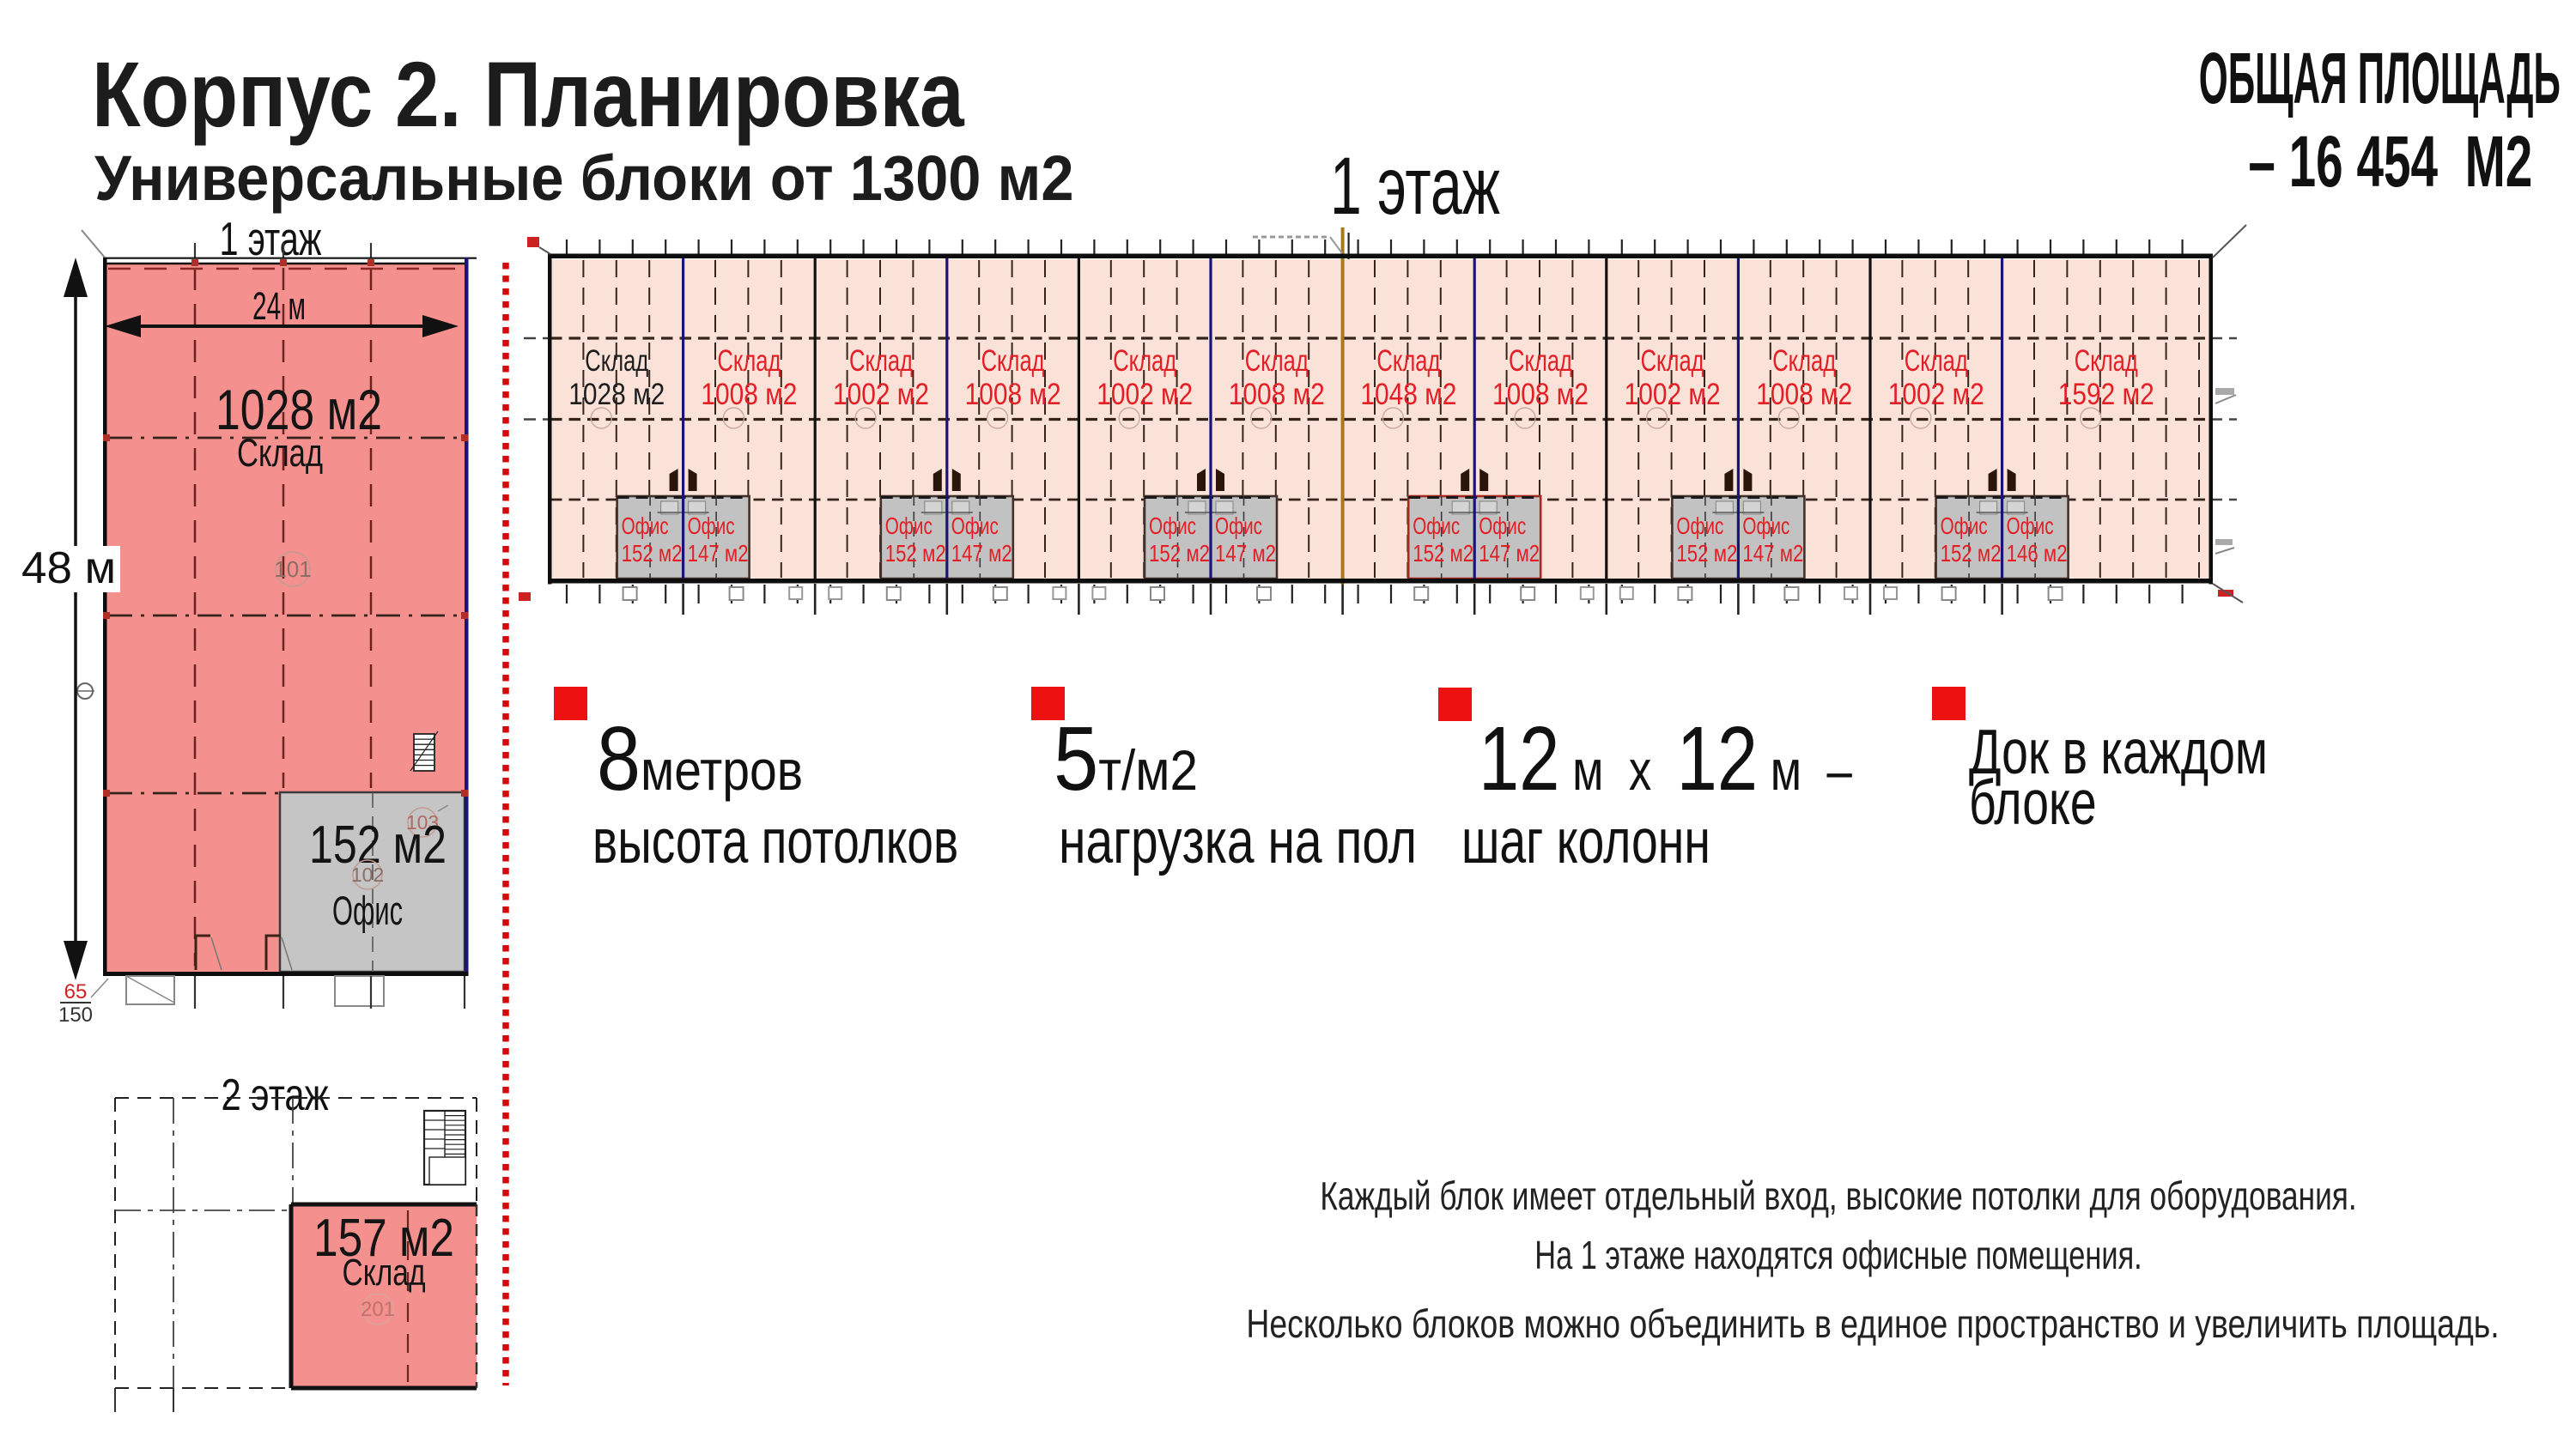 This screenshot has width=2576, height=1449. What do you see at coordinates (76, 991) in the screenshot?
I see `svg-text: 65` at bounding box center [76, 991].